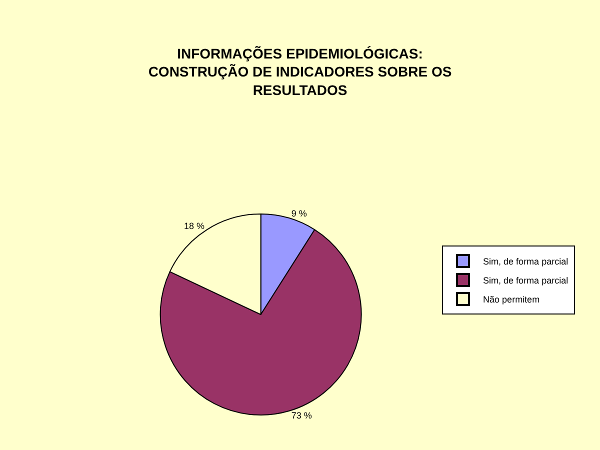 The width and height of the screenshot is (600, 450). I want to click on chart-title: INFORMAÇÕES EPIDEMIOLÓGICAS: CONSTRUÇÃO DE INDICADORES SOBRE OS RESULTADOS, so click(300, 72).